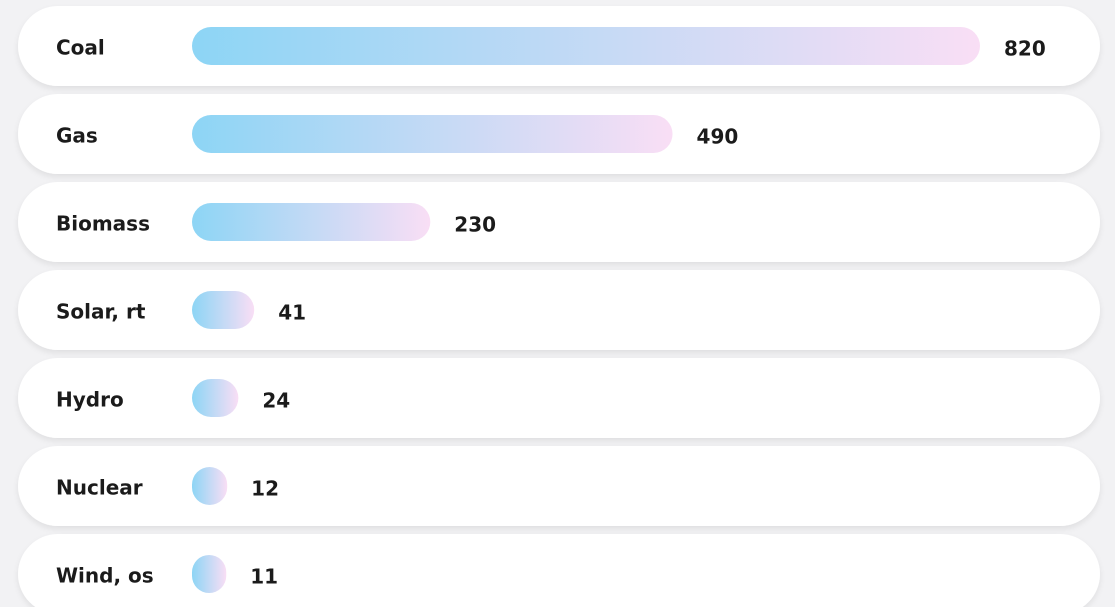 Image resolution: width=1115 pixels, height=607 pixels. I want to click on category-label: Coal, so click(80, 48).